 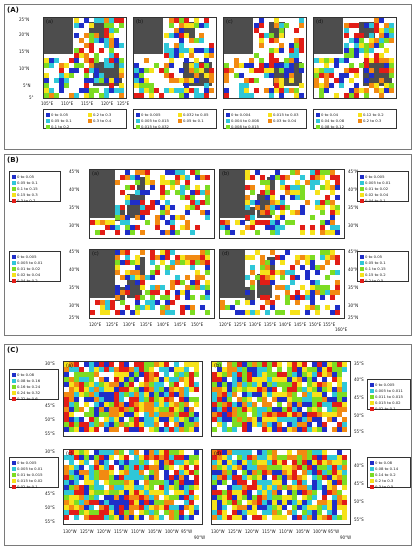 What do you see at coordinates (175, 58) in the screenshot?
I see `map-panel: (b)` at bounding box center [175, 58].